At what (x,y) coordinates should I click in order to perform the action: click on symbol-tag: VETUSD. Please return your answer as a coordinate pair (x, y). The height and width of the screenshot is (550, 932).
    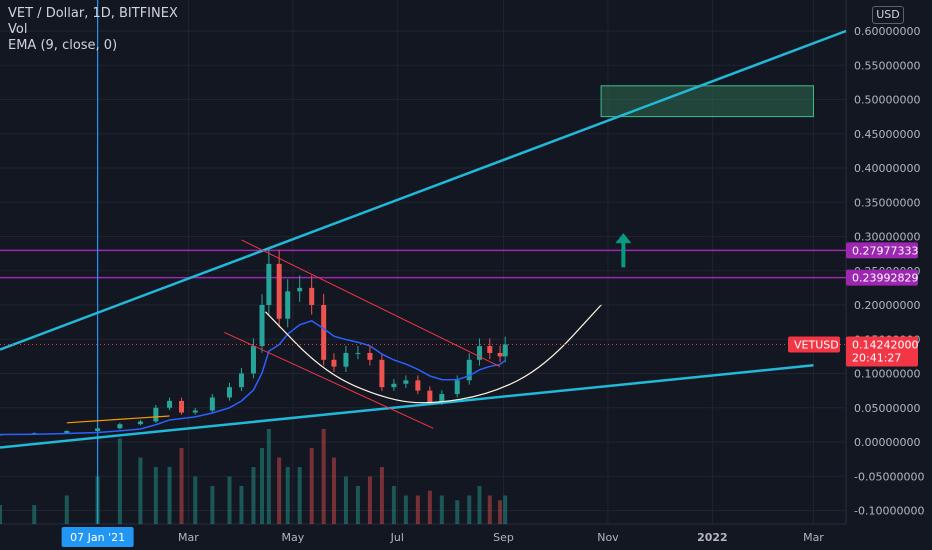
    Looking at the image, I should click on (816, 344).